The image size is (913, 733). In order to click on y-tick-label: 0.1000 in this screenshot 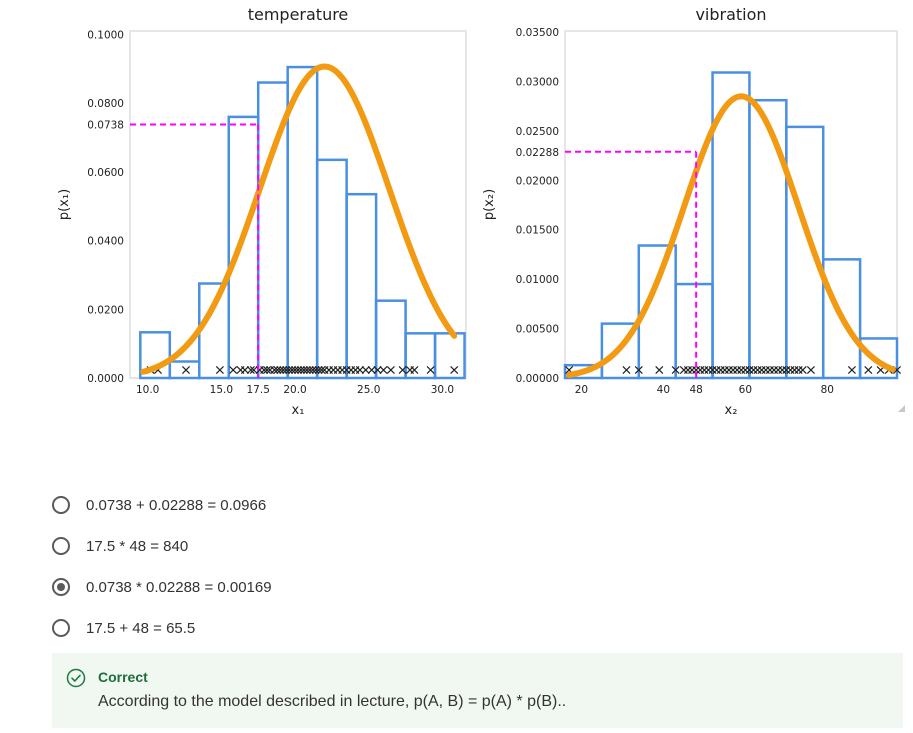, I will do `click(105, 35)`.